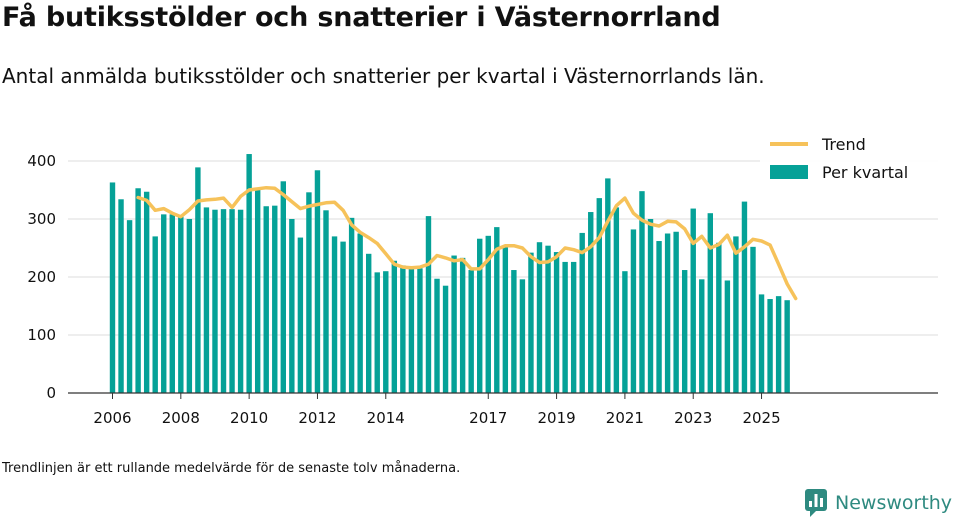 The image size is (960, 520). What do you see at coordinates (894, 503) in the screenshot?
I see `brand-name: Newsworthy` at bounding box center [894, 503].